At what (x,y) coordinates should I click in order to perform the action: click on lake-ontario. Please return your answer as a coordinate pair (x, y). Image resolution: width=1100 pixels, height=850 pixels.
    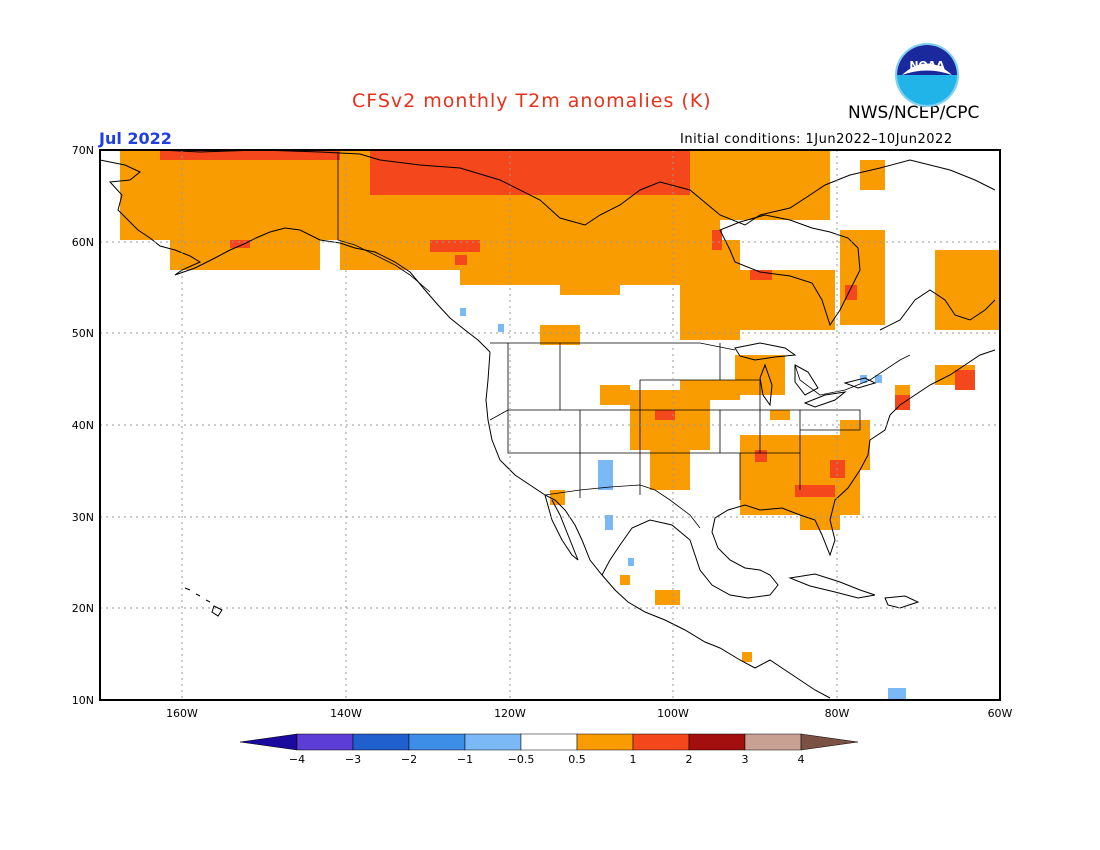
    Looking at the image, I should click on (860, 383).